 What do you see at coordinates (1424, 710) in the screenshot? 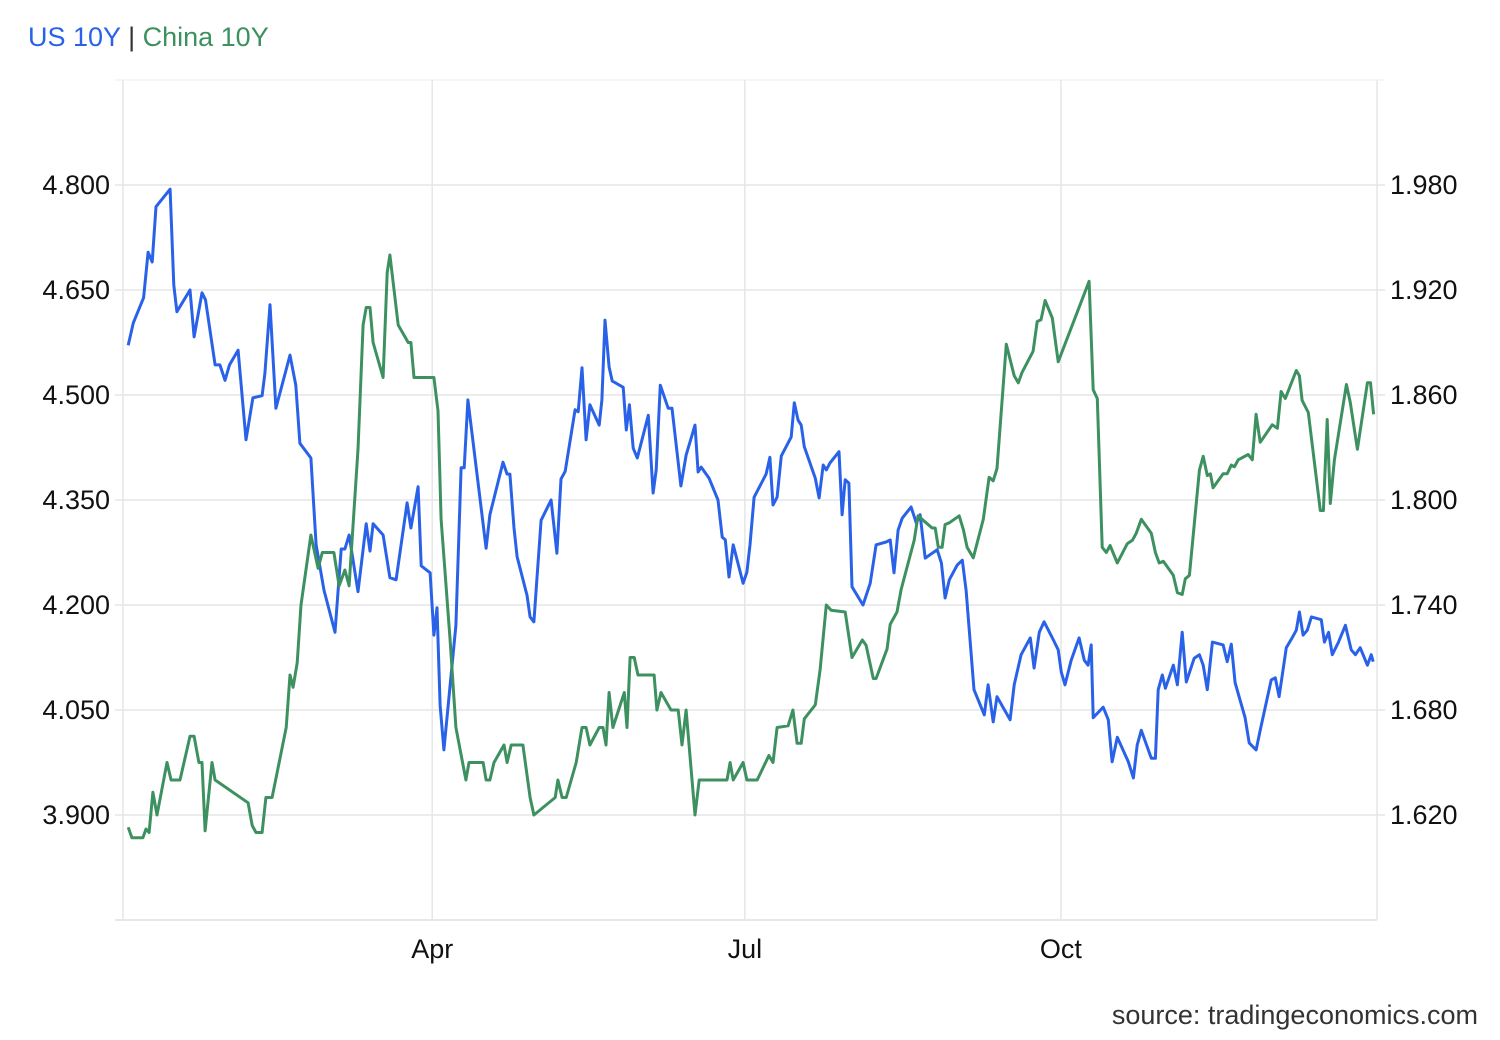
I see `y-right-tick-label: 1.680` at bounding box center [1424, 710].